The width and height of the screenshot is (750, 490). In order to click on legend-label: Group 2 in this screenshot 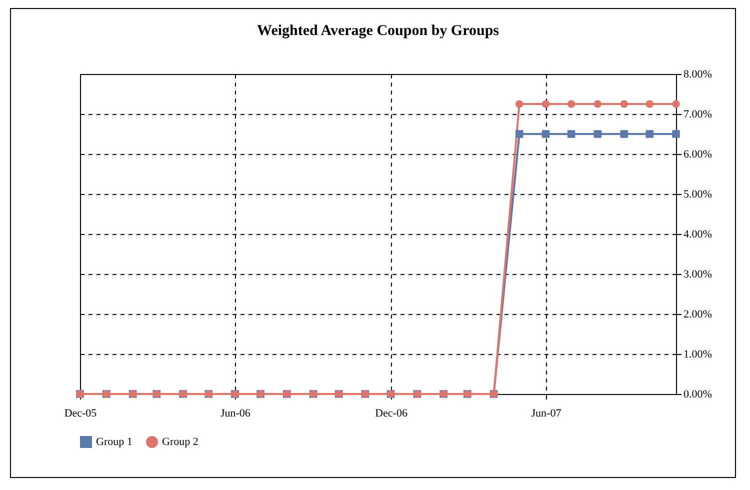, I will do `click(180, 442)`.